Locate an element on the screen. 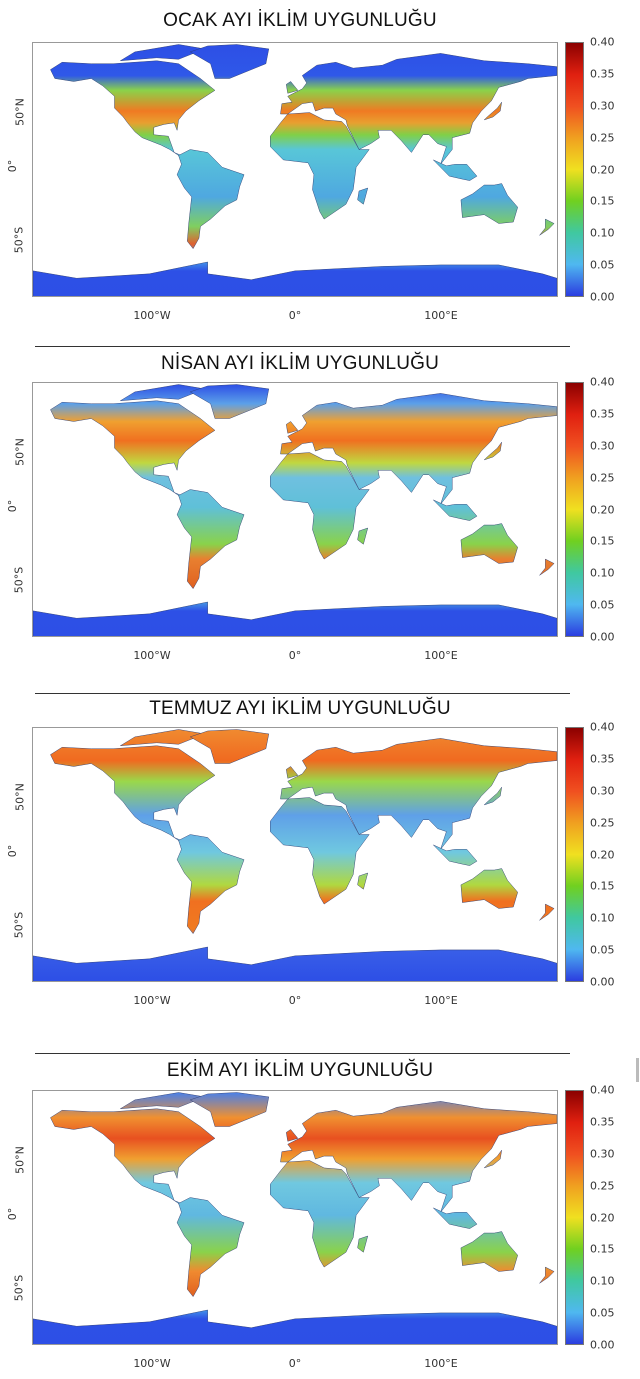 The width and height of the screenshot is (640, 1379). map-title: OCAK AYI İKLİM UYGUNLUĞU is located at coordinates (300, 20).